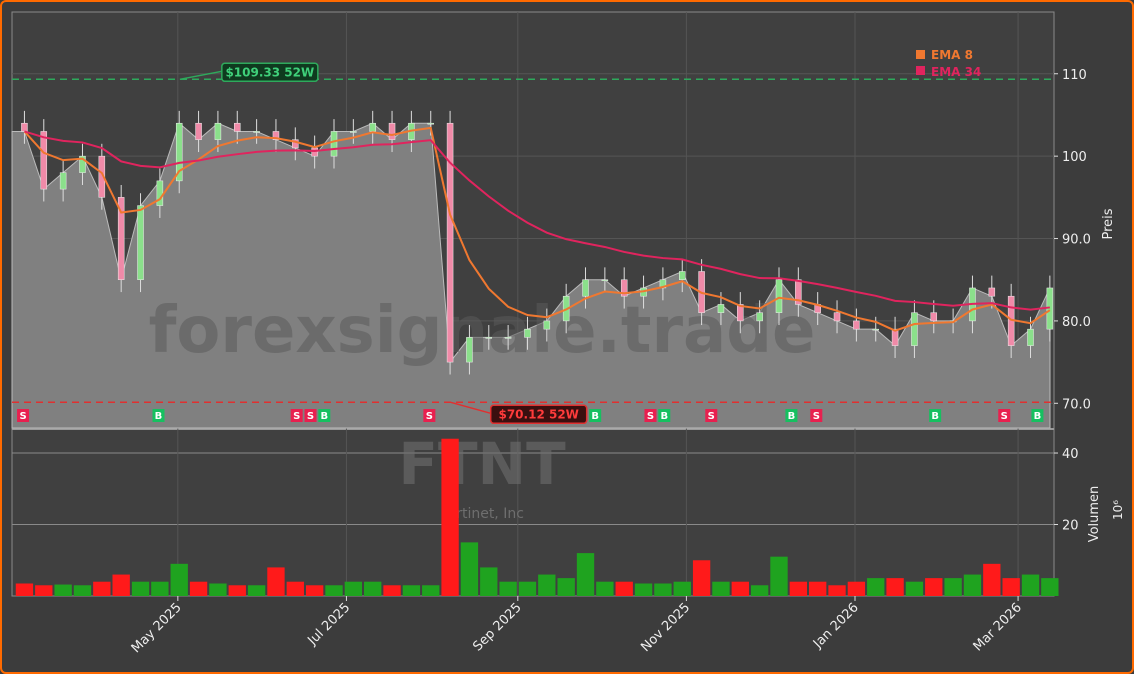 Image resolution: width=1134 pixels, height=674 pixels. Describe the element at coordinates (482, 464) in the screenshot. I see `ticker-watermark: FTNT` at that location.